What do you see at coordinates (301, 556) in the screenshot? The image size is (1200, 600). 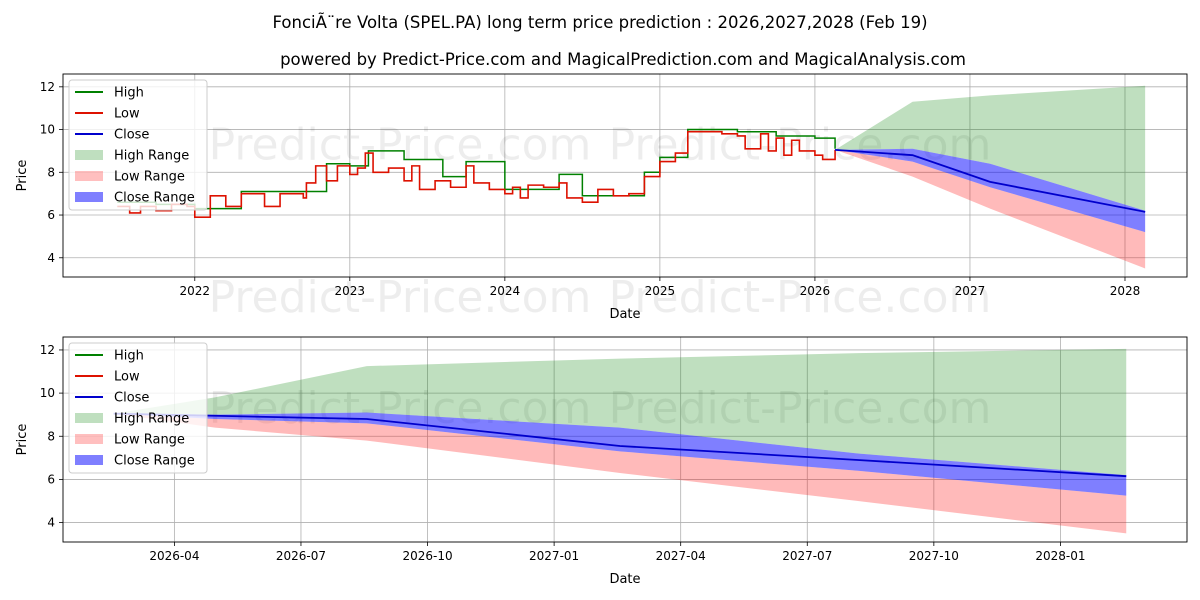 I see `x-tick-label: 2026-07` at bounding box center [301, 556].